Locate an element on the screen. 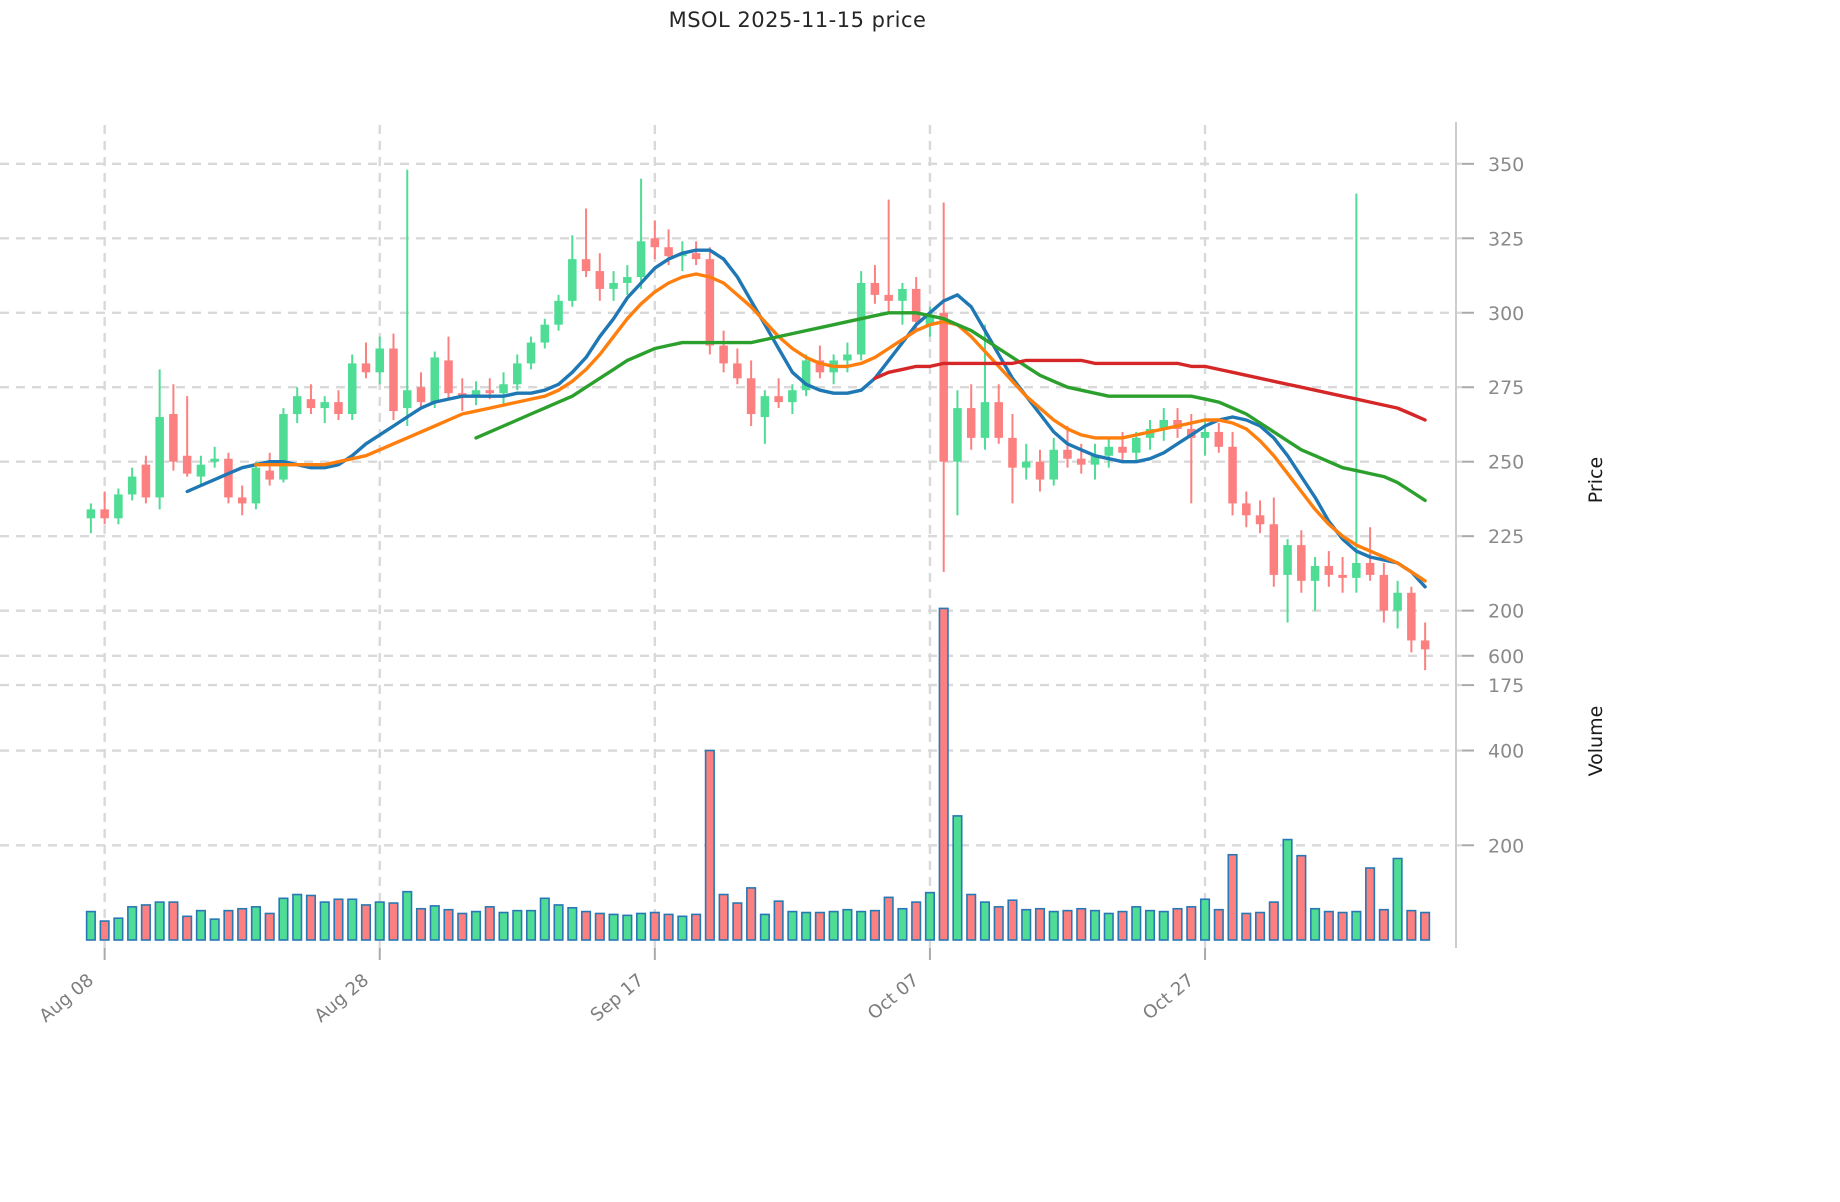 Image resolution: width=1840 pixels, height=1202 pixels. date-axis-ticks: Aug 08 Aug 28 Sep 17 Oct 07 Oct 27 is located at coordinates (621, 987).